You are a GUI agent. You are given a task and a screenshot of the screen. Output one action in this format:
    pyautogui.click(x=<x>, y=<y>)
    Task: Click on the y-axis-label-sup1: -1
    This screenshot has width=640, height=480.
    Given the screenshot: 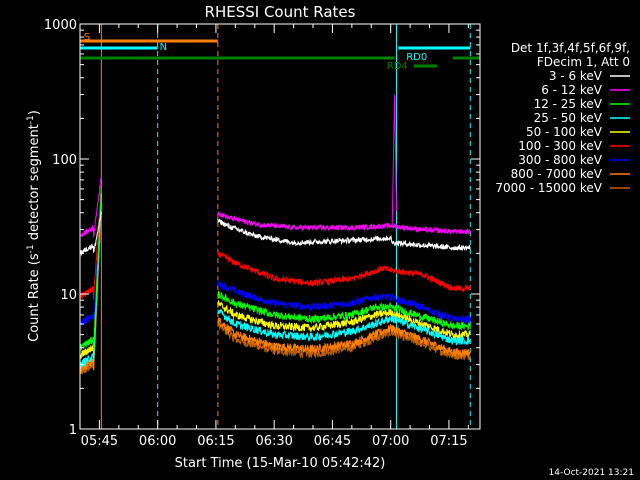 What is the action you would take?
    pyautogui.click(x=31, y=248)
    